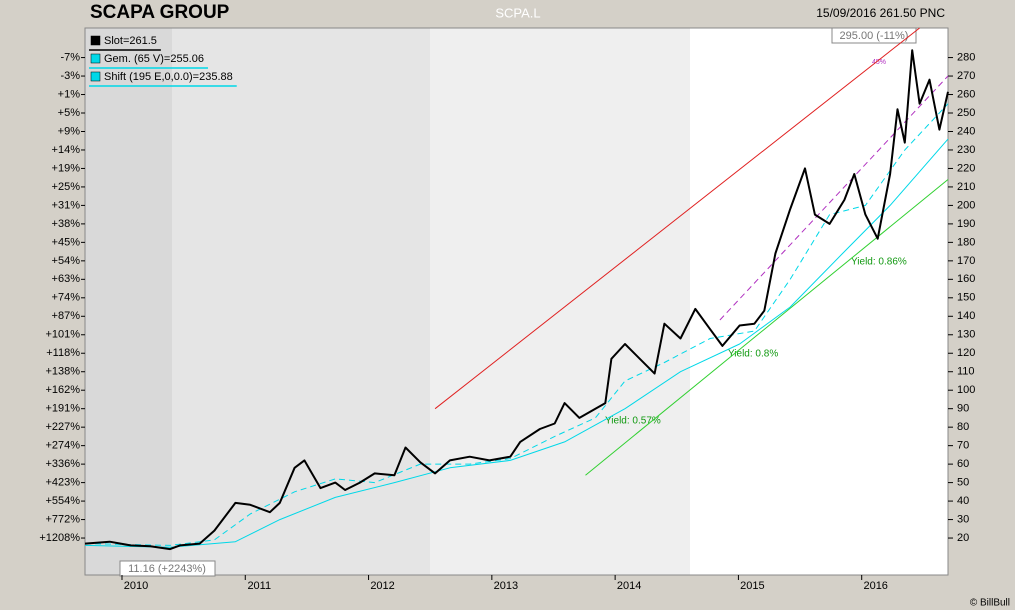 The height and width of the screenshot is (610, 1015). Describe the element at coordinates (59, 538) in the screenshot. I see `y2-tick-label: +1208%` at that location.